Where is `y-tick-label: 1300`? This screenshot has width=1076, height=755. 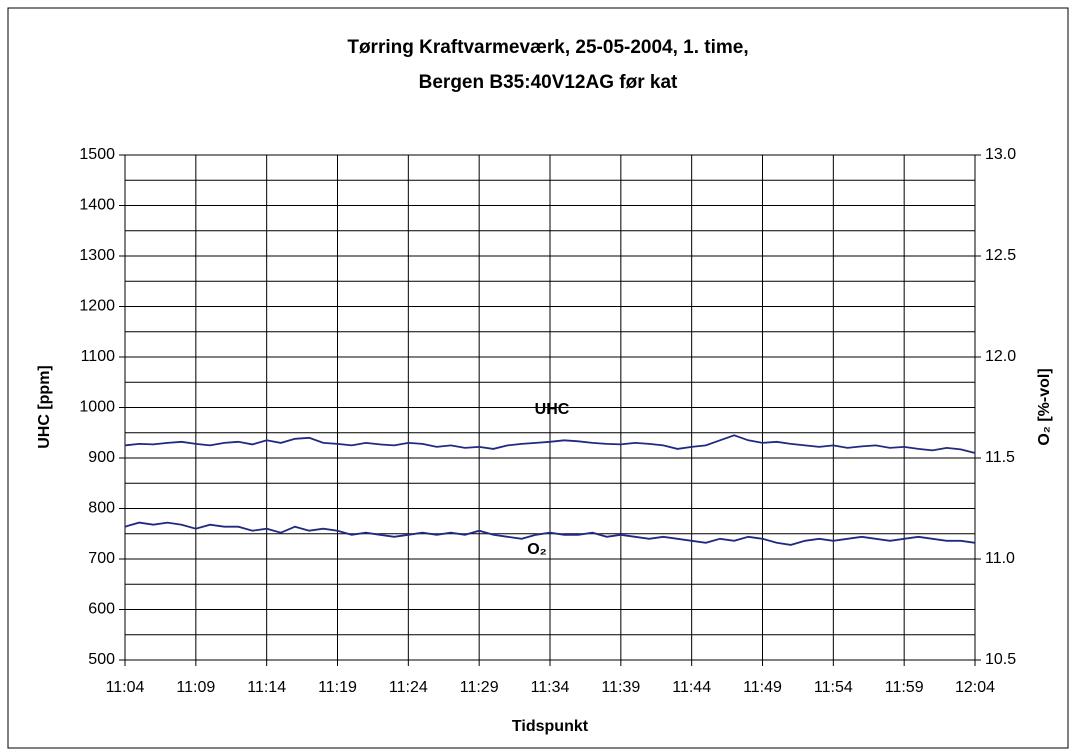 y-tick-label: 1300 is located at coordinates (97, 255).